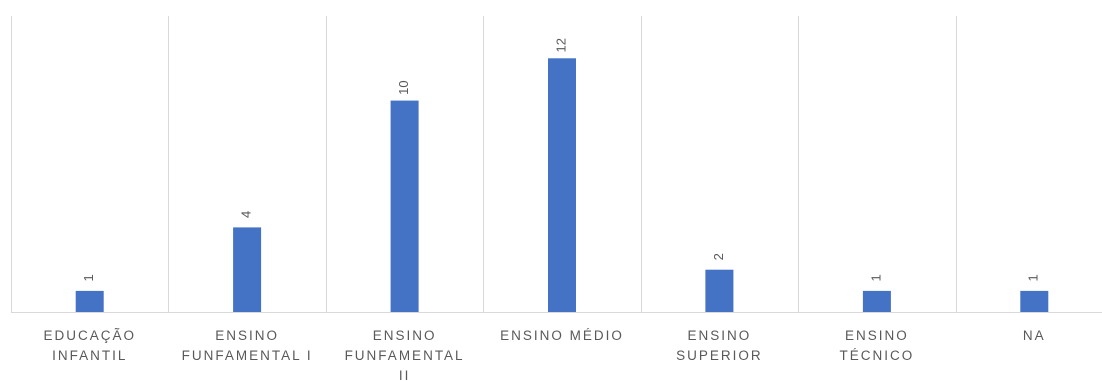 The height and width of the screenshot is (381, 1102). What do you see at coordinates (560, 45) in the screenshot?
I see `data-label: 12` at bounding box center [560, 45].